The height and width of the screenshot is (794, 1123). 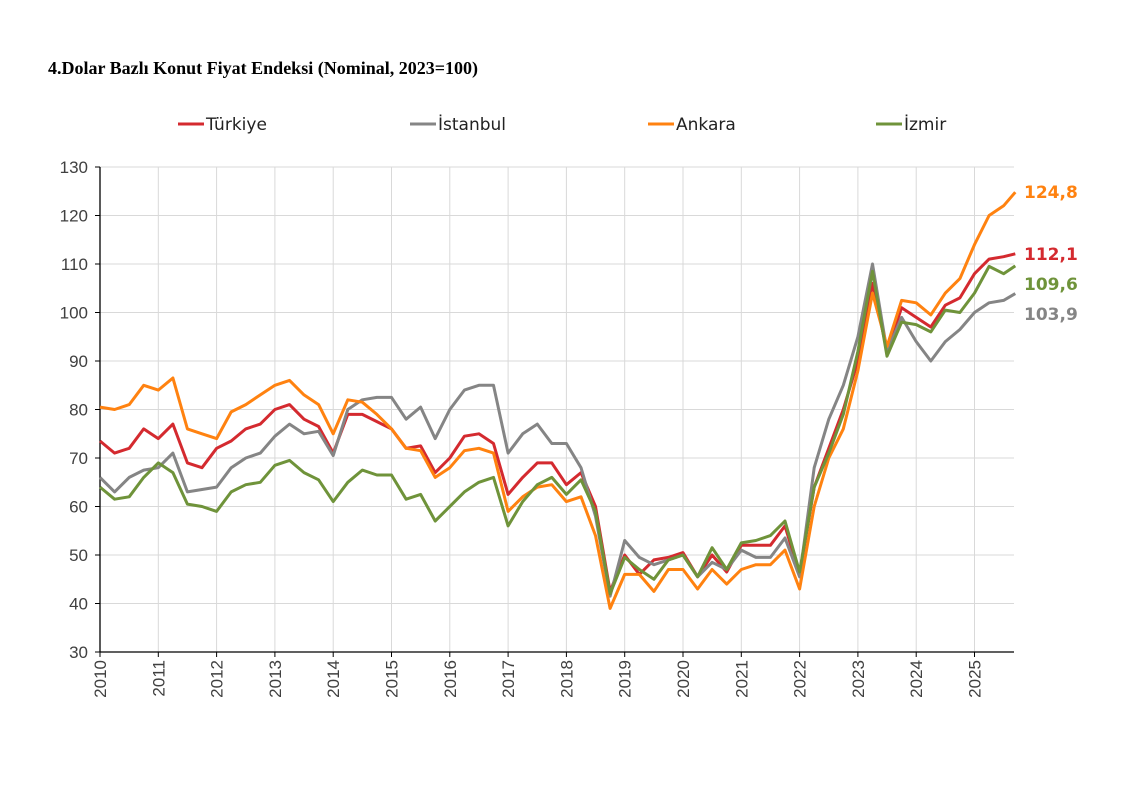 What do you see at coordinates (236, 125) in the screenshot?
I see `legend-label: Türkiye` at bounding box center [236, 125].